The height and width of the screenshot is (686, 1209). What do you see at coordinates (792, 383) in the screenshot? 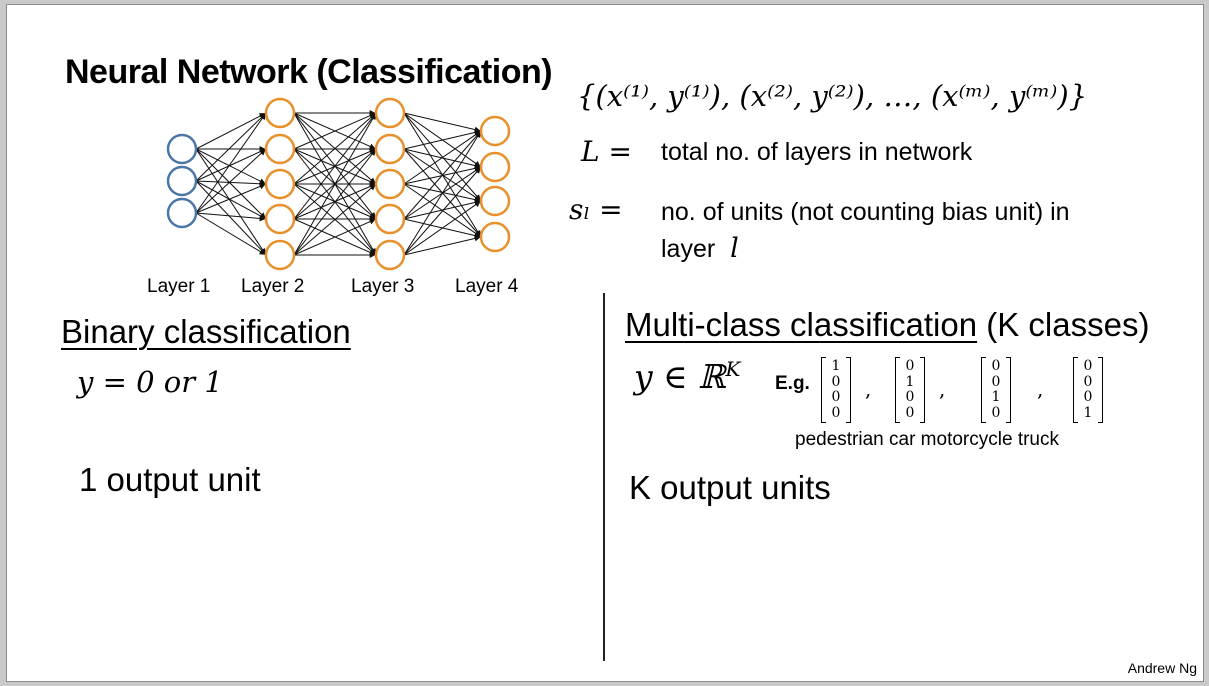
I see `eg-label: E.g.` at bounding box center [792, 383].